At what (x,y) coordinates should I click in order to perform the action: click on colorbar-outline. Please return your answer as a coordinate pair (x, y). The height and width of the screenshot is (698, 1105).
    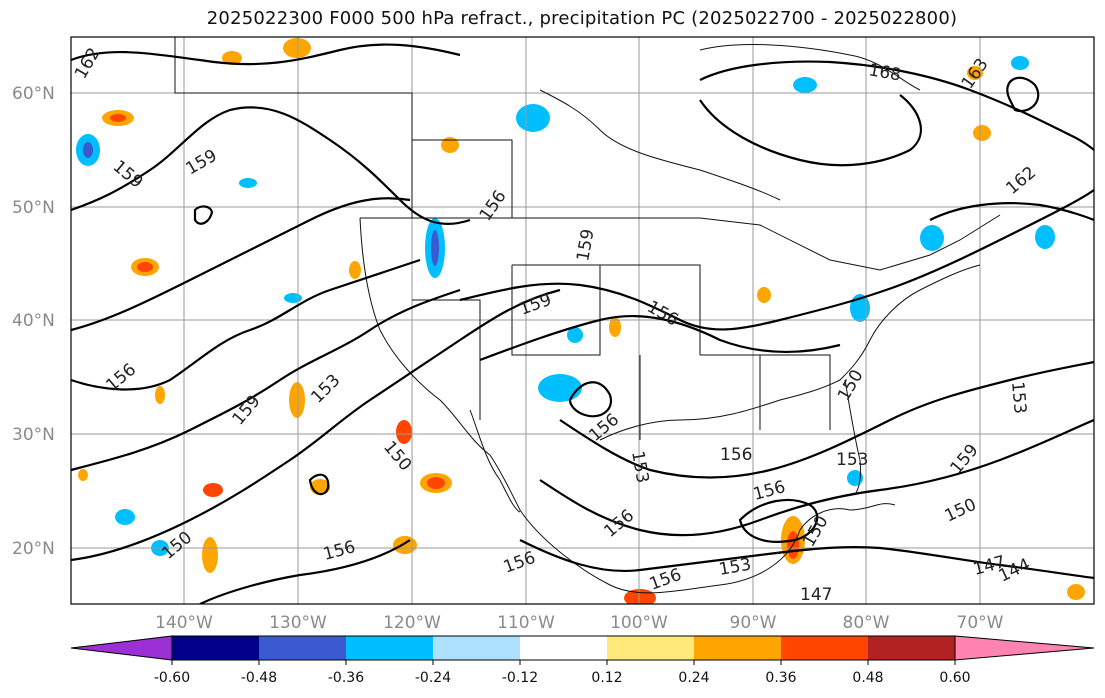
    Looking at the image, I should click on (563, 648).